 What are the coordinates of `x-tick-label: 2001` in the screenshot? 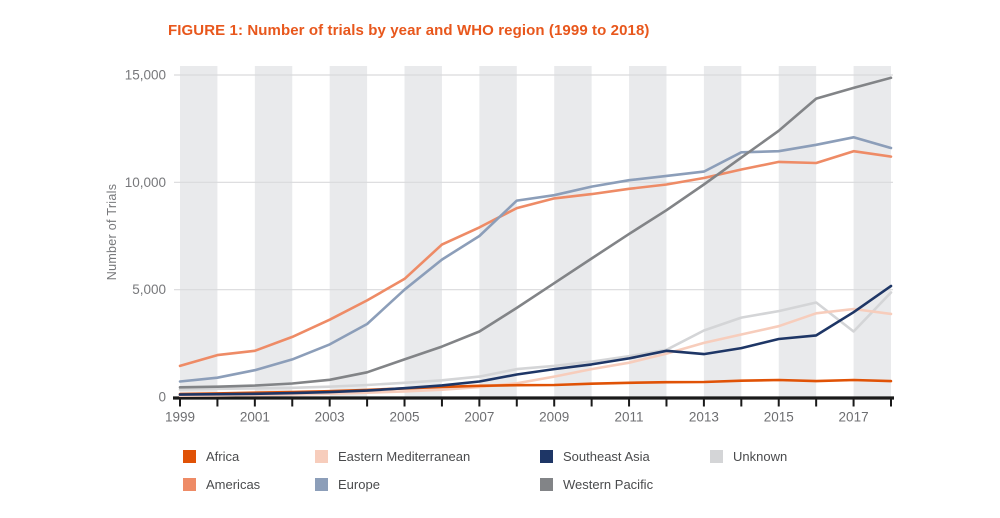 It's located at (255, 417).